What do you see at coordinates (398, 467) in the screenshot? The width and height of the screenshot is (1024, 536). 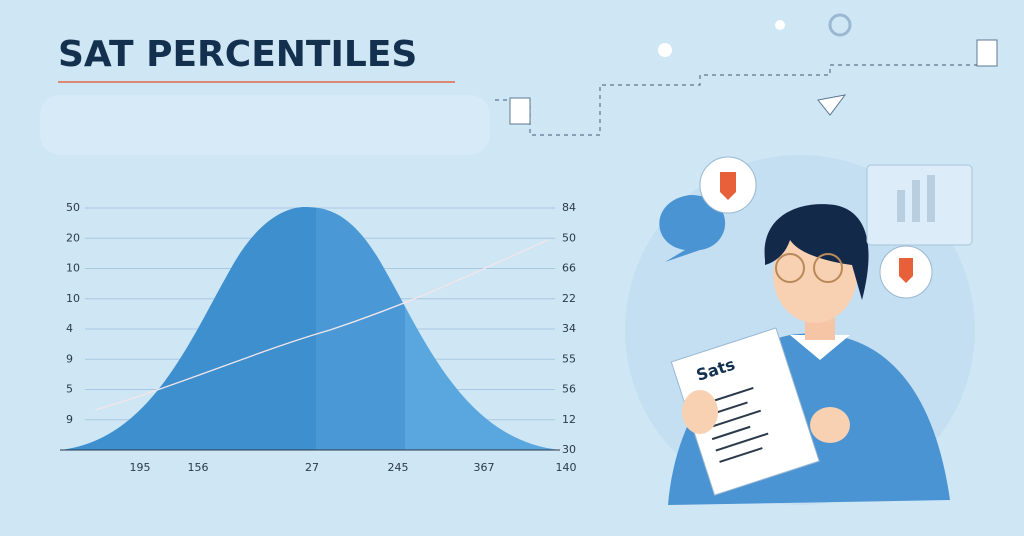 I see `bottom-label: 245` at bounding box center [398, 467].